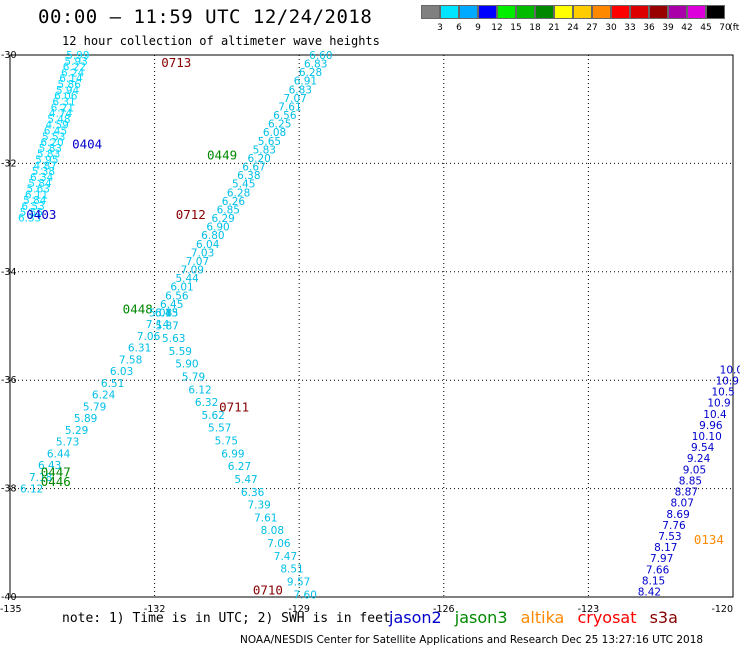 The image size is (740, 650). I want to click on swh-value: 6.01, so click(181, 288).